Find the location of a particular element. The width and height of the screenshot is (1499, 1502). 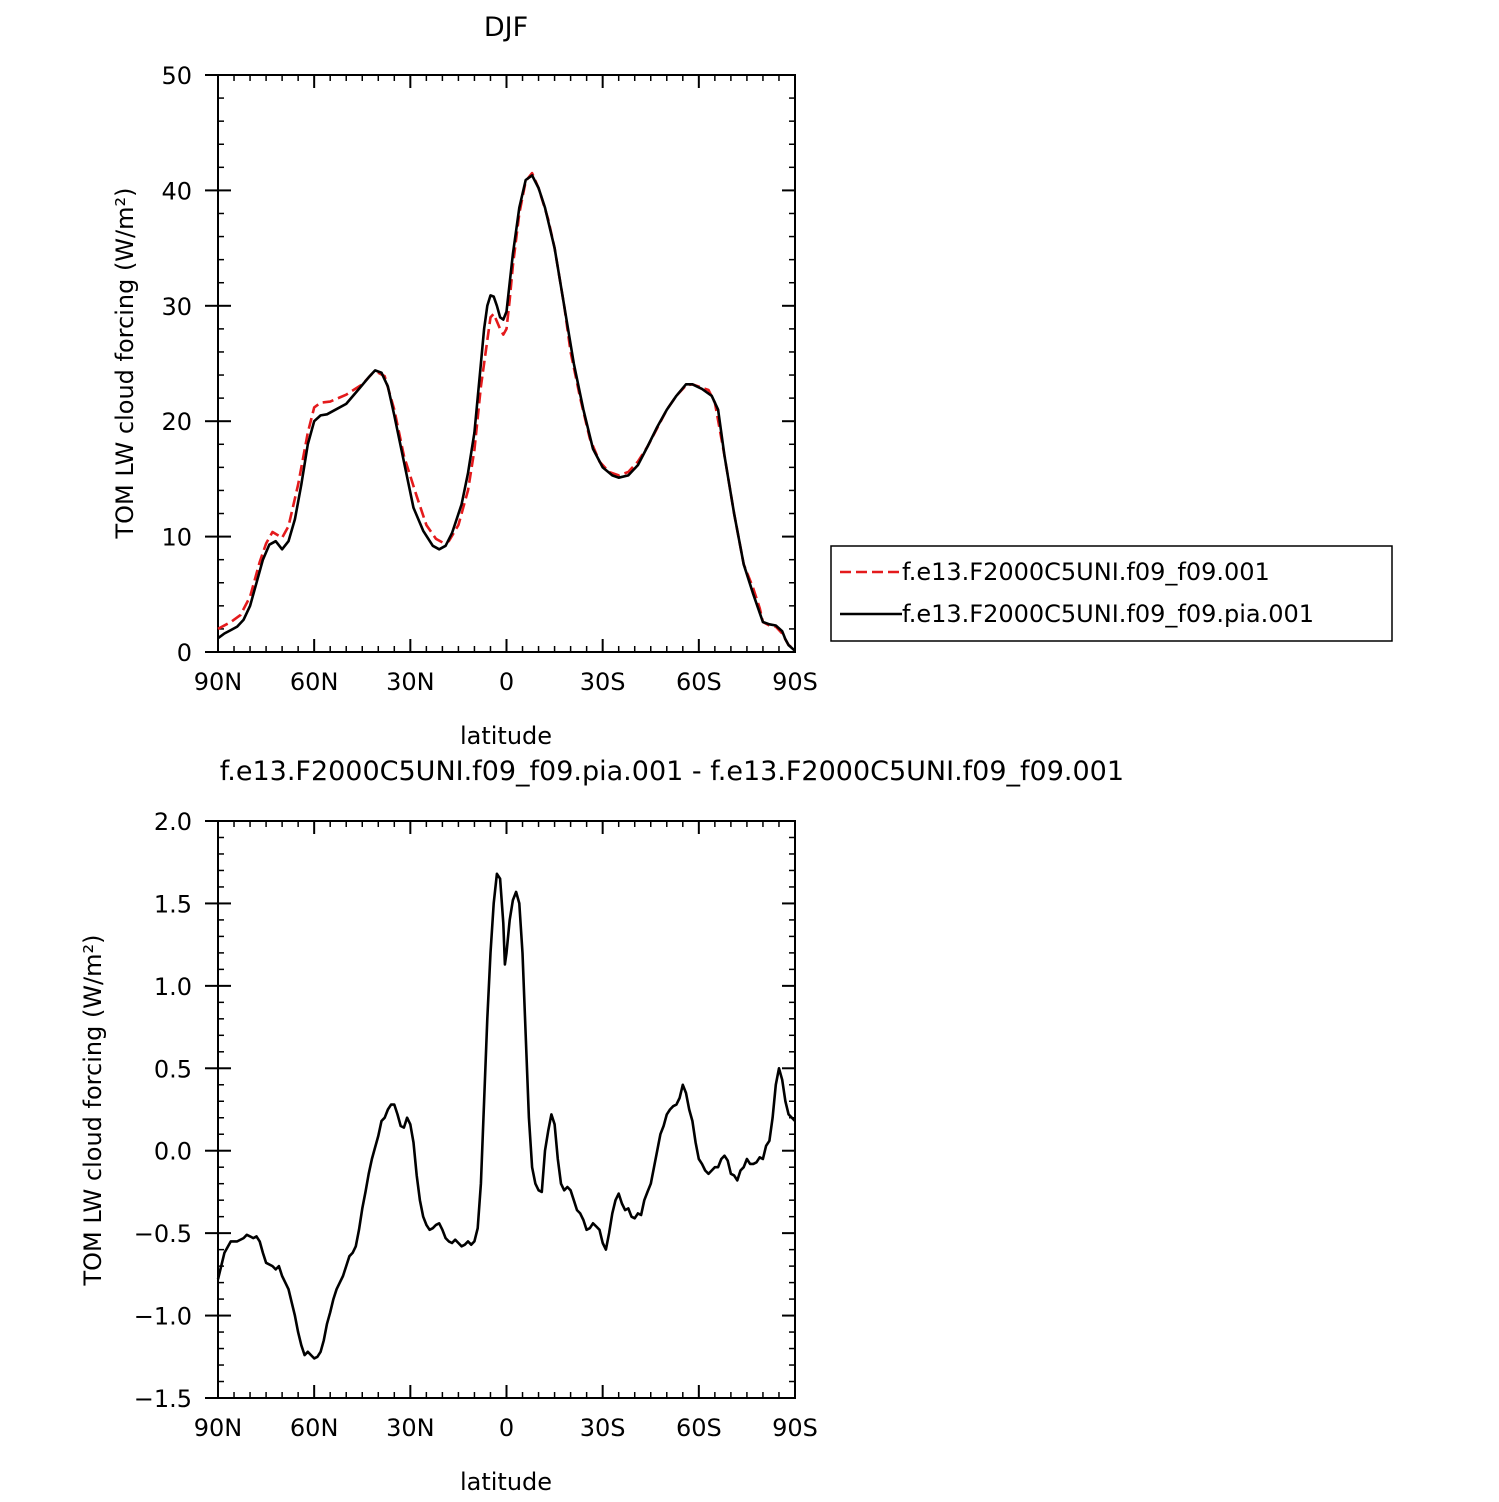

chart0-series-0-line is located at coordinates (506, 411).